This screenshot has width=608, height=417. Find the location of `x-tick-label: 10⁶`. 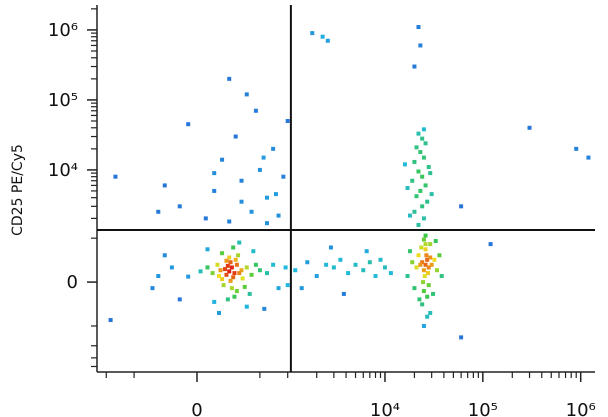

x-tick-label: 10⁶ is located at coordinates (581, 408).